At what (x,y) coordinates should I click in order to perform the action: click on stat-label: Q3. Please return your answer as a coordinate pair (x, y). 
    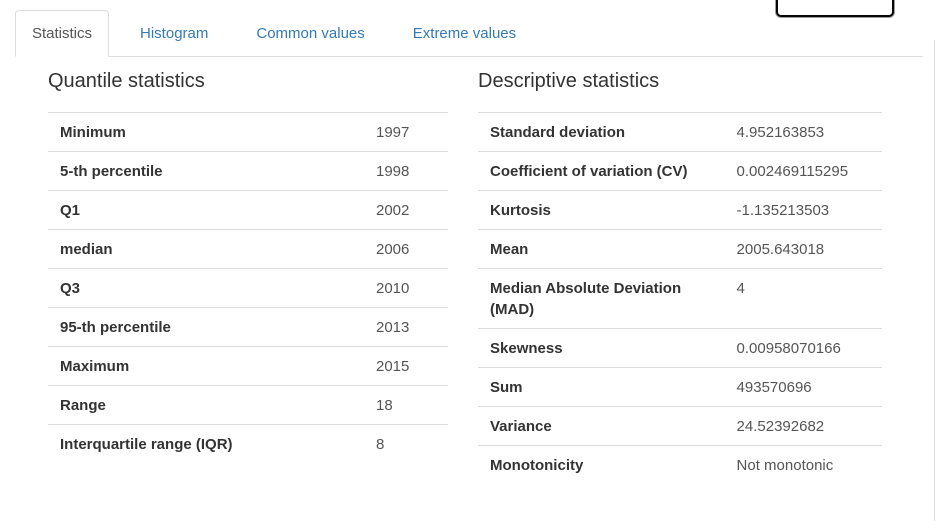
    Looking at the image, I should click on (212, 288).